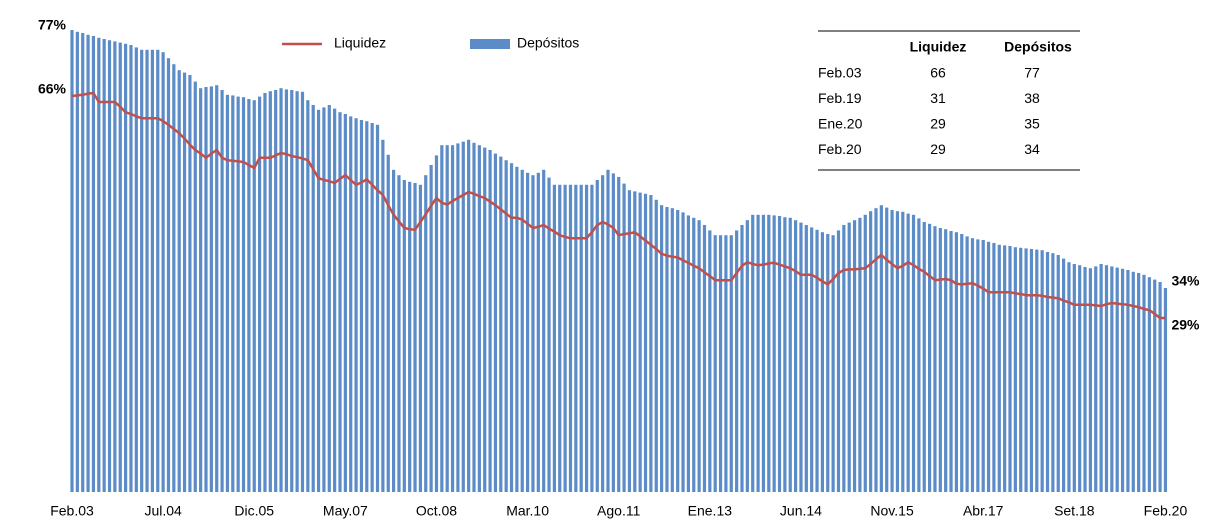 The width and height of the screenshot is (1216, 527). I want to click on table-cell: 34, so click(1032, 149).